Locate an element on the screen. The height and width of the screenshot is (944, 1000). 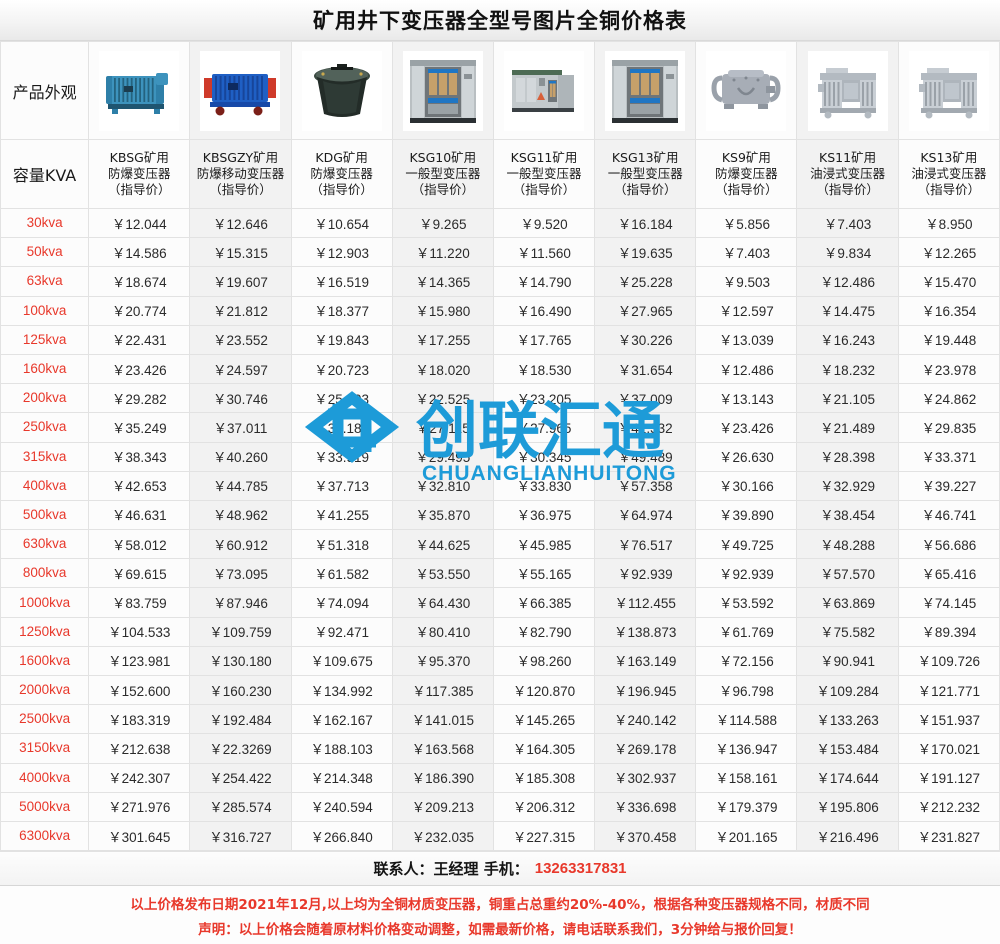
column-header-7: KS9矿用 防爆变压器 （指导价） is located at coordinates (746, 174).